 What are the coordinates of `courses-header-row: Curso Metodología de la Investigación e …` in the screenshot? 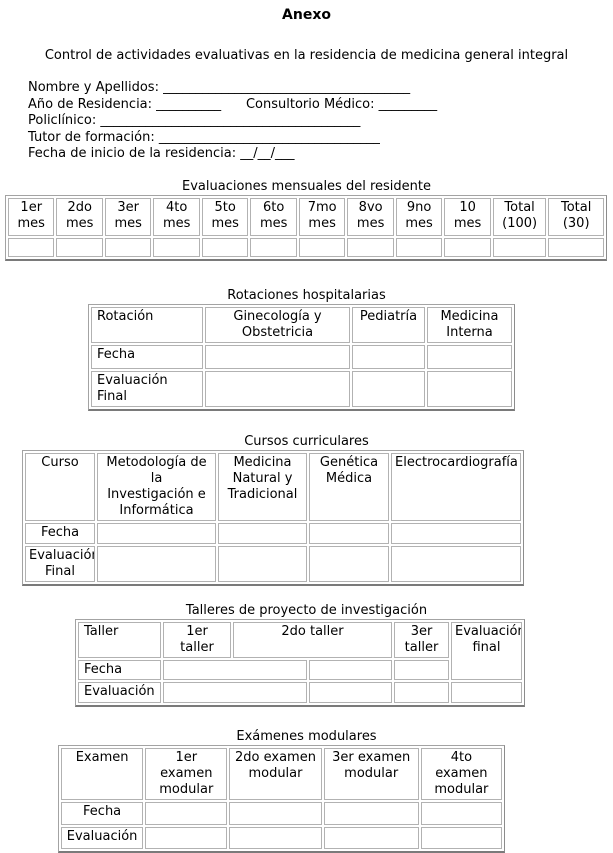 It's located at (273, 486).